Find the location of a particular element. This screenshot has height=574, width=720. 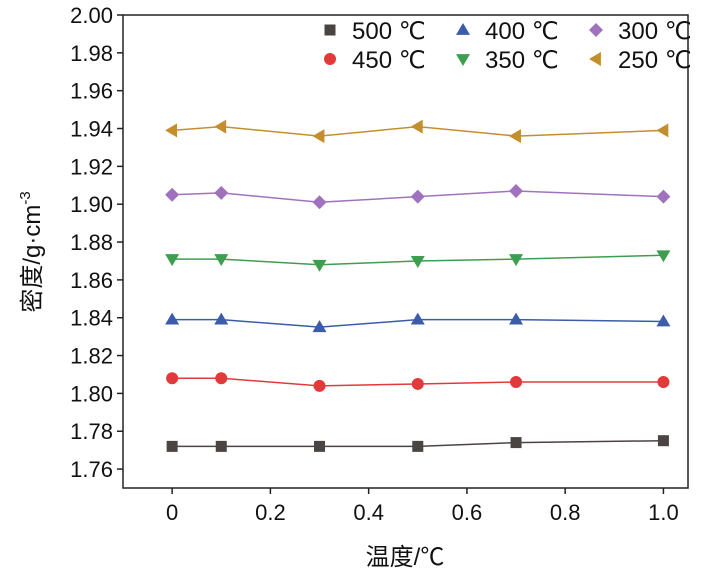

y-tick-label: 1.96 is located at coordinates (91, 91).